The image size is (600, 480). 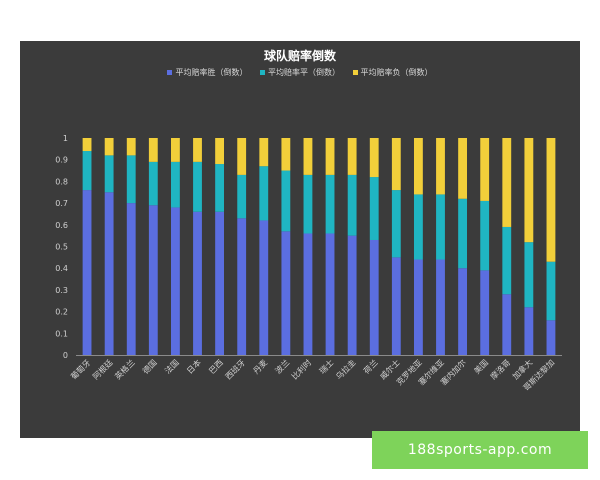 What do you see at coordinates (481, 366) in the screenshot?
I see `x-tick-label: 美国` at bounding box center [481, 366].